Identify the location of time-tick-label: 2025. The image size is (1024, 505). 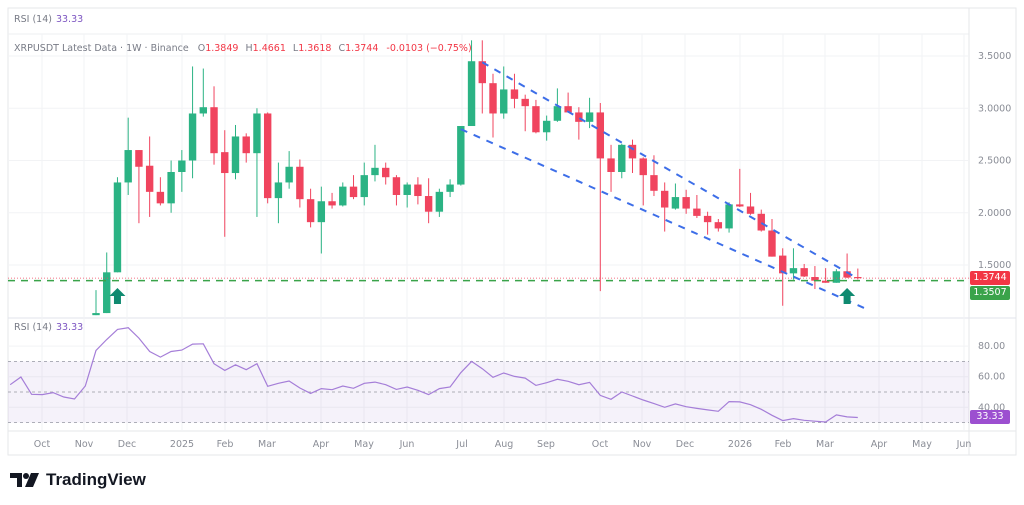
(182, 444).